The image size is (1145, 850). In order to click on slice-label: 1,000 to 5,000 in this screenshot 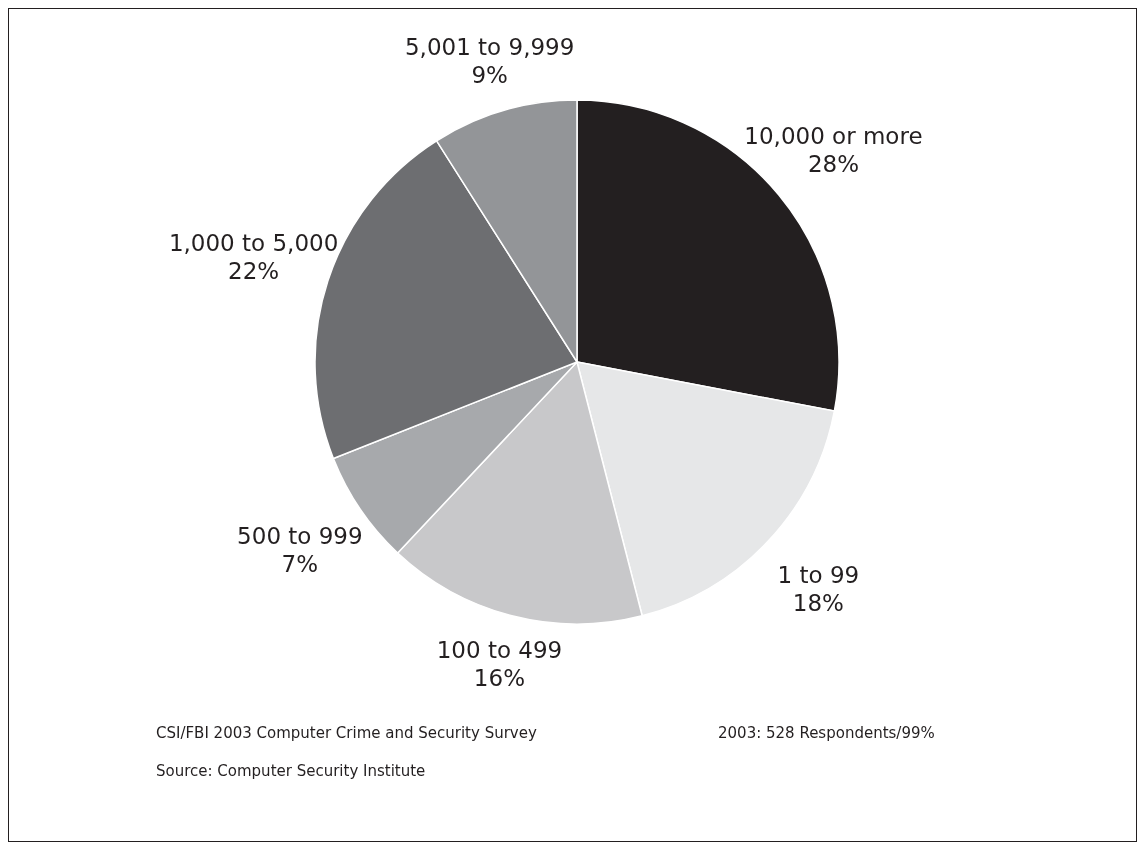, I will do `click(253, 242)`.